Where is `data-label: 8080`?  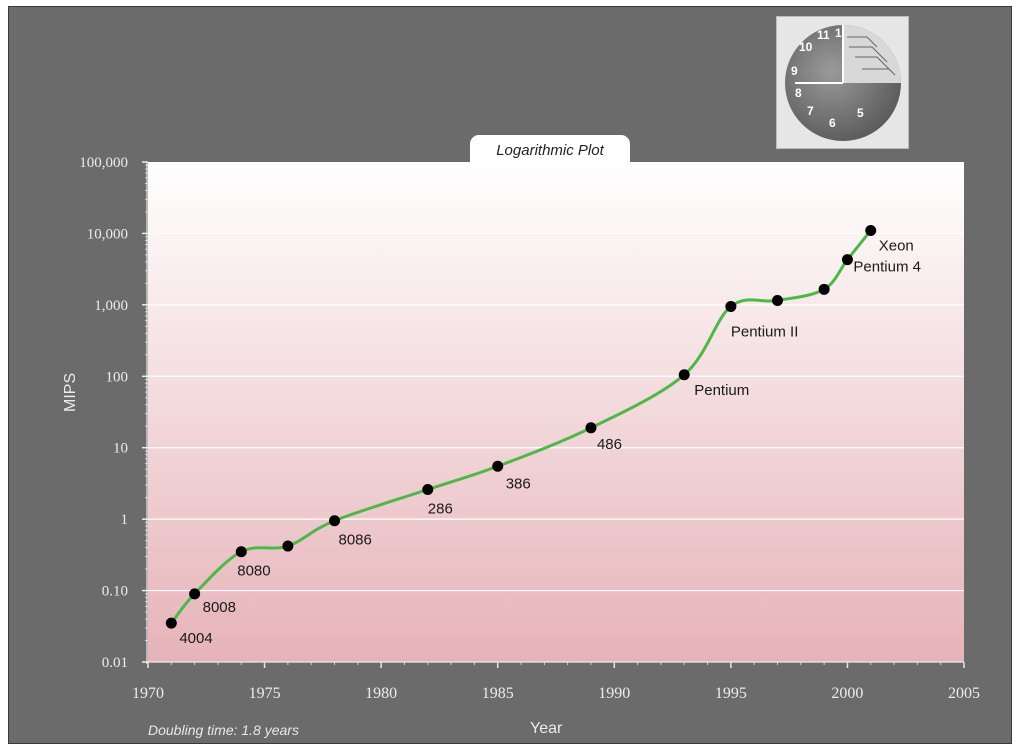 data-label: 8080 is located at coordinates (253, 571).